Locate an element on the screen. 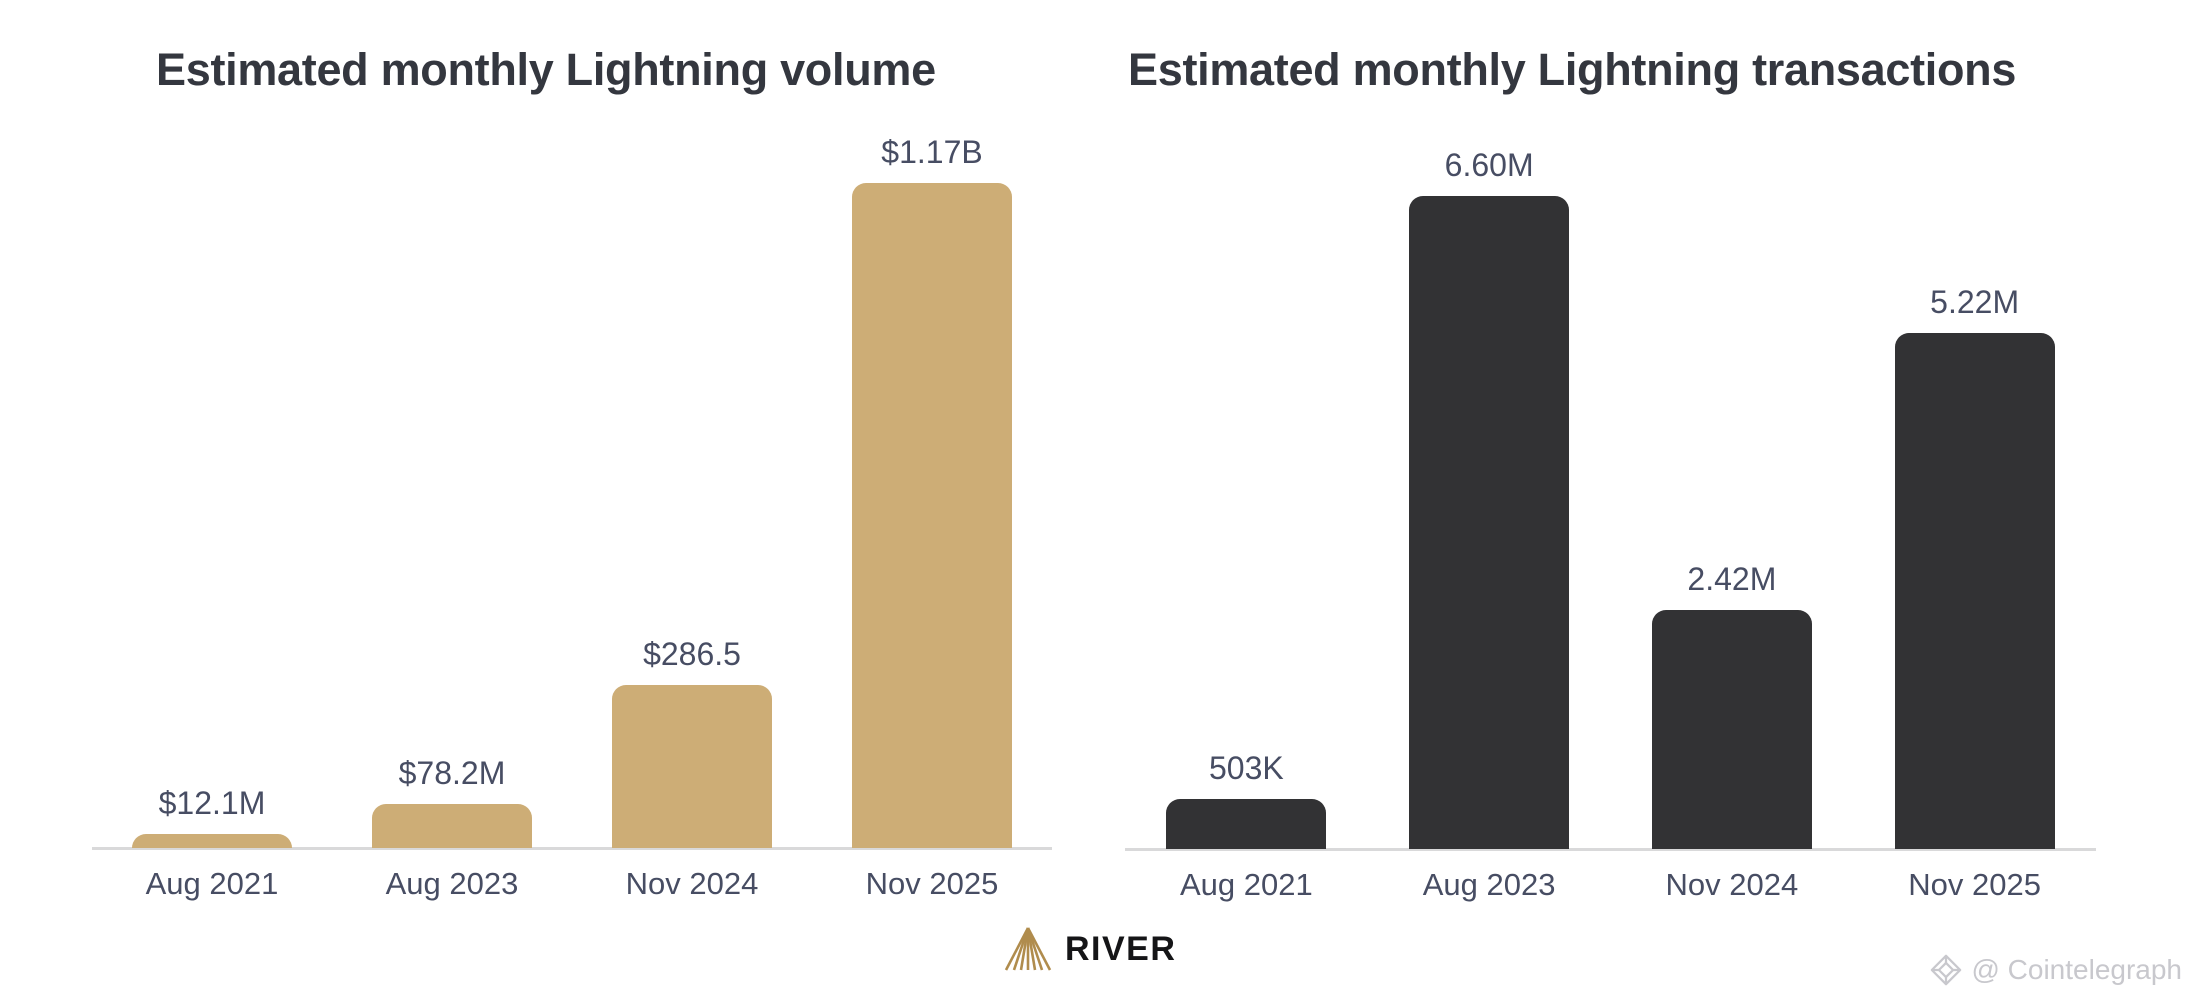 The height and width of the screenshot is (998, 2190). value-label-nov-2025: 5.22M is located at coordinates (1975, 302).